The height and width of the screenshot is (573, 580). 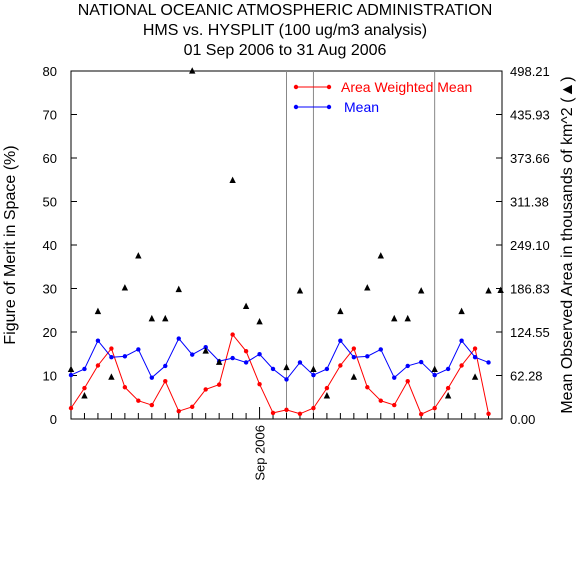 I want to click on right-tick-label: 311.38, so click(x=529, y=202).